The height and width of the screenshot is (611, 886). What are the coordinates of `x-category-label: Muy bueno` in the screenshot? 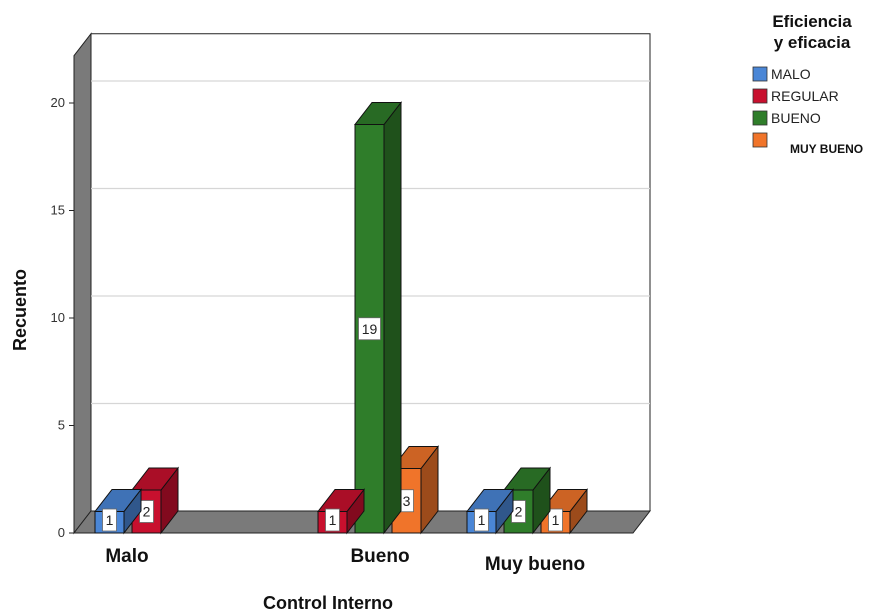 It's located at (535, 564).